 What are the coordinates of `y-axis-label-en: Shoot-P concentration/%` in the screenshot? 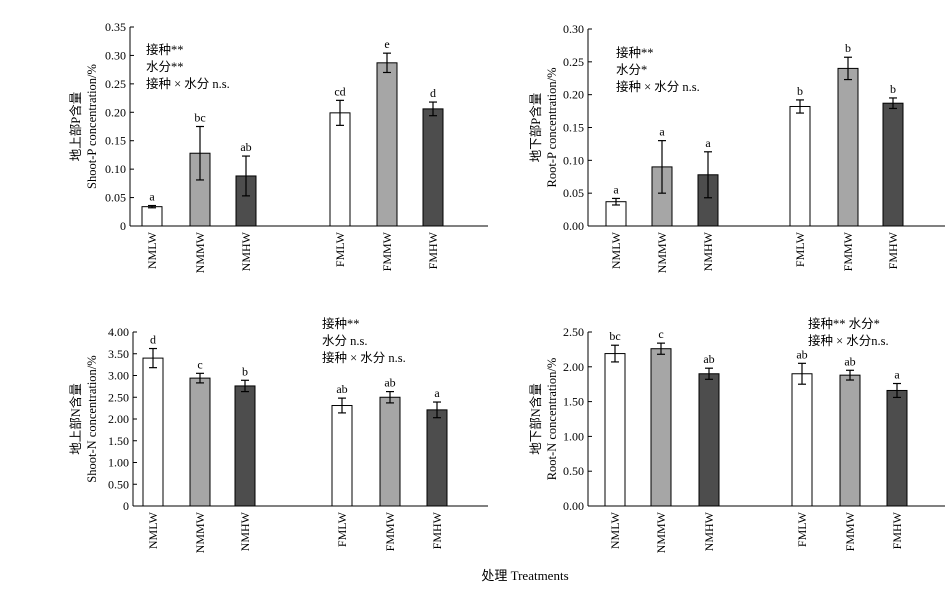 It's located at (92, 126).